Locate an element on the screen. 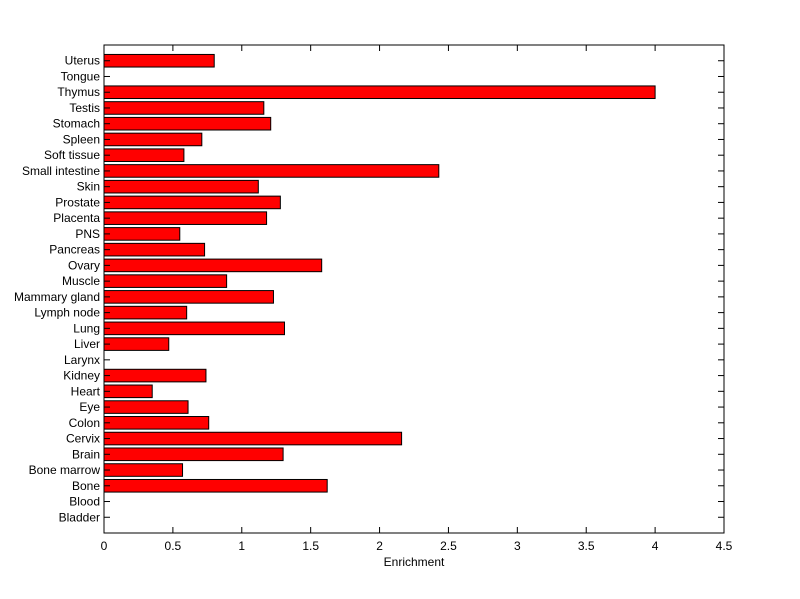 The height and width of the screenshot is (599, 800). bar-pns is located at coordinates (142, 234).